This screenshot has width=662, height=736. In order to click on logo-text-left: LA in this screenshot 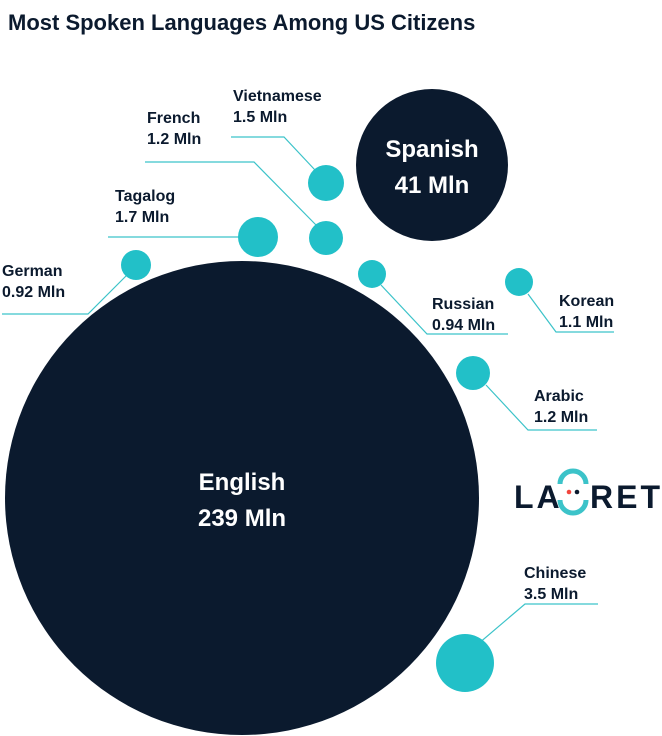, I will do `click(538, 497)`.